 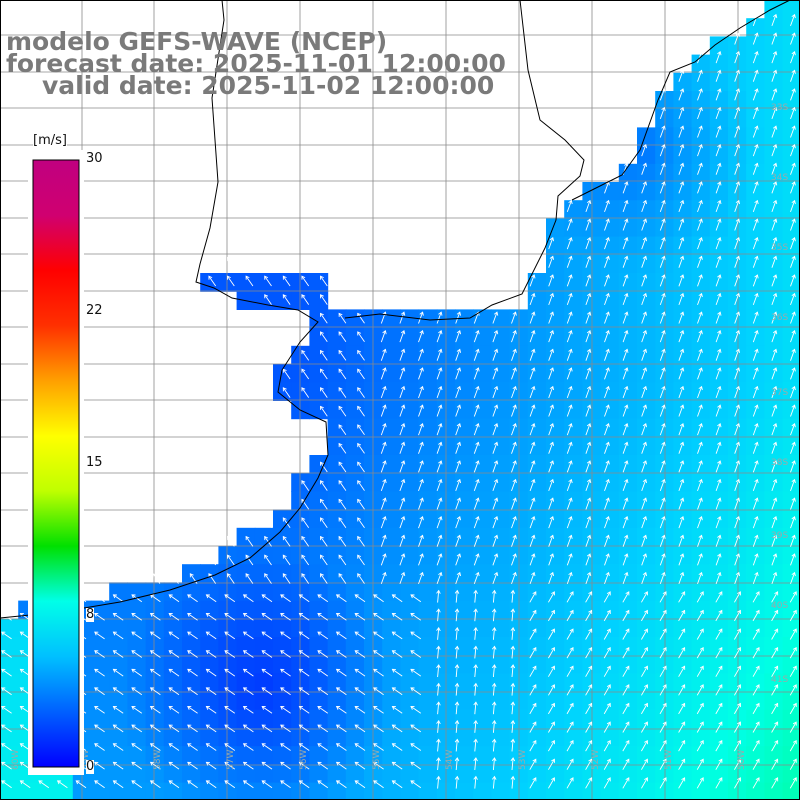 What do you see at coordinates (779, 108) in the screenshot?
I see `lat-label: 33S` at bounding box center [779, 108].